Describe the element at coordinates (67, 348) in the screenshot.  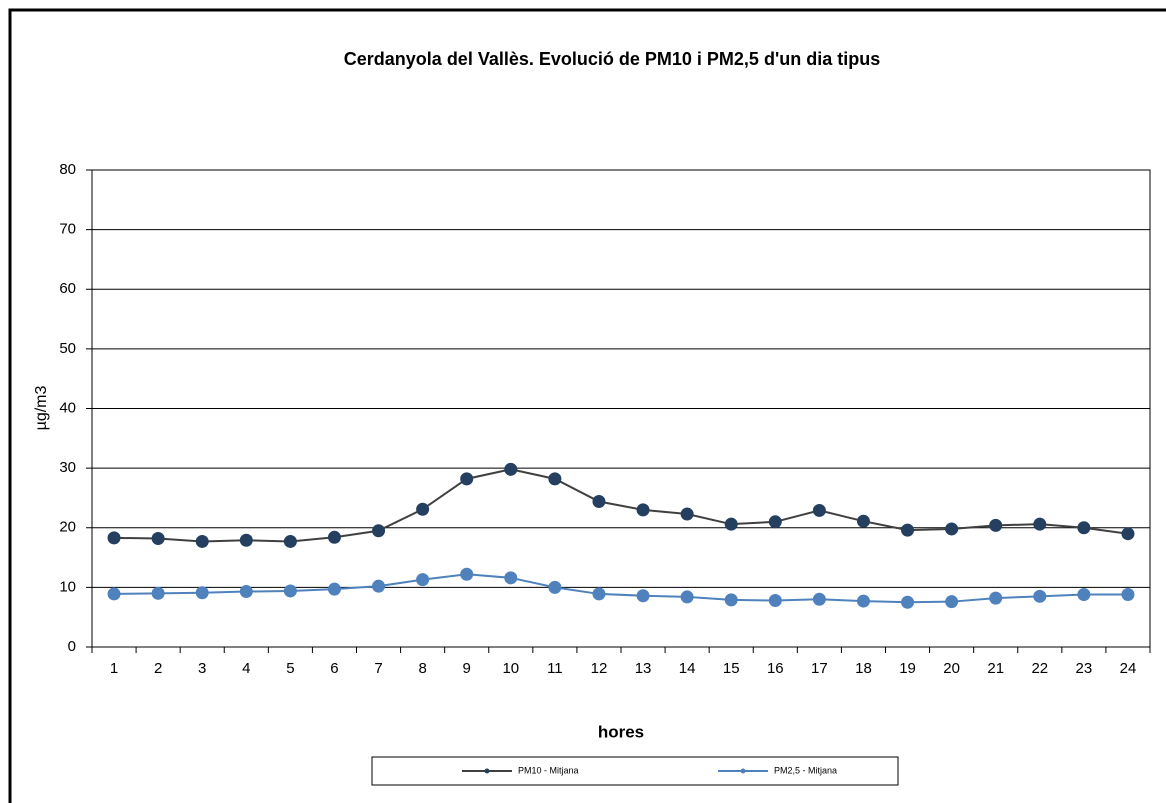
I see `y-tick-label: 50` at that location.